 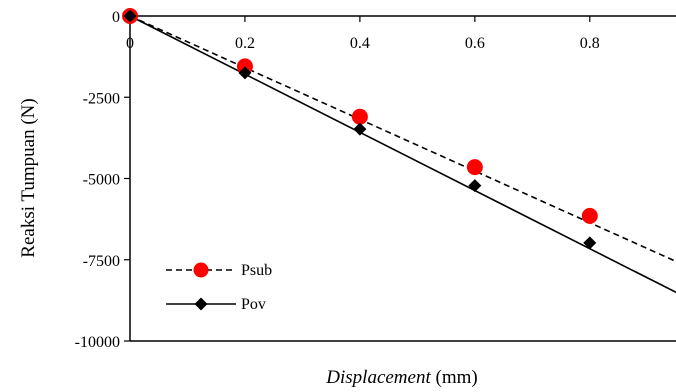 What do you see at coordinates (245, 43) in the screenshot?
I see `x-tick-label: 0.2` at bounding box center [245, 43].